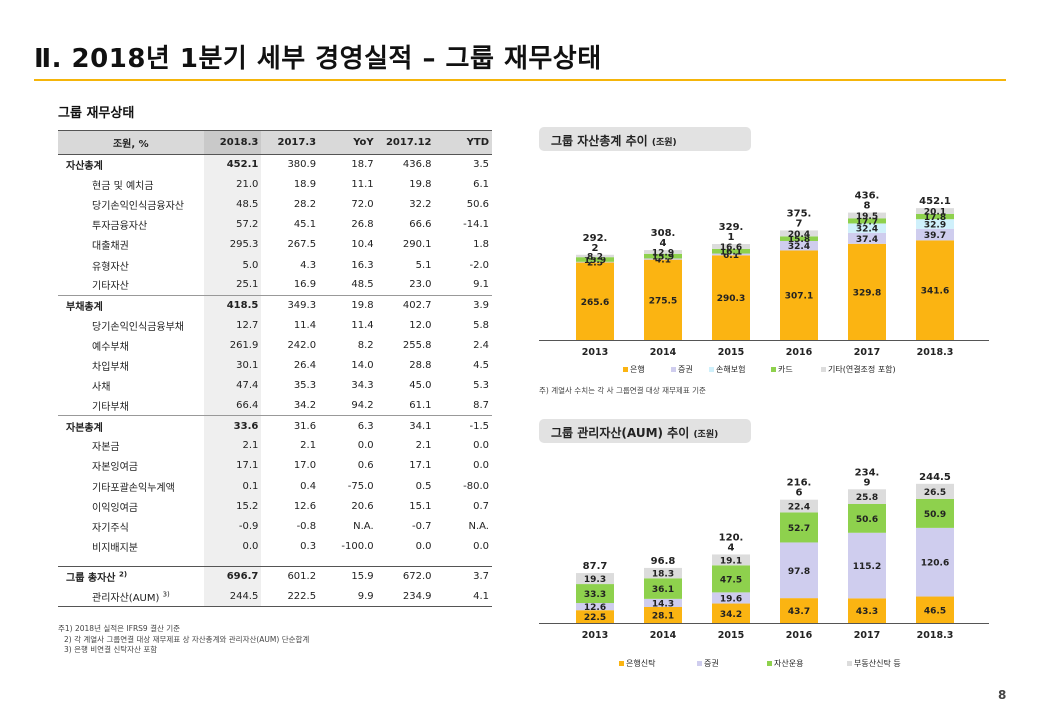 The height and width of the screenshot is (720, 1040). What do you see at coordinates (799, 352) in the screenshot?
I see `x-tick-label: 2016` at bounding box center [799, 352].